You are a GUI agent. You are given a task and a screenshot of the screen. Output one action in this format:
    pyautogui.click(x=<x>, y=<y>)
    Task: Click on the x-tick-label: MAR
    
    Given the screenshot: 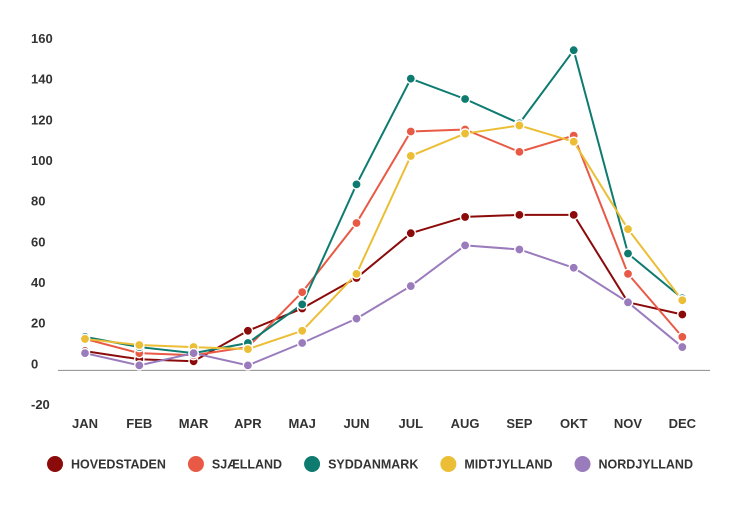 What is the action you would take?
    pyautogui.click(x=194, y=423)
    